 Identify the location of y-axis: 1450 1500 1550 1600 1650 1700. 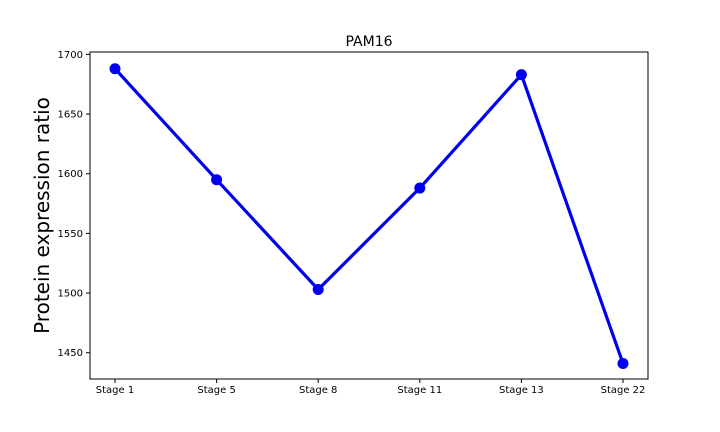
(74, 204).